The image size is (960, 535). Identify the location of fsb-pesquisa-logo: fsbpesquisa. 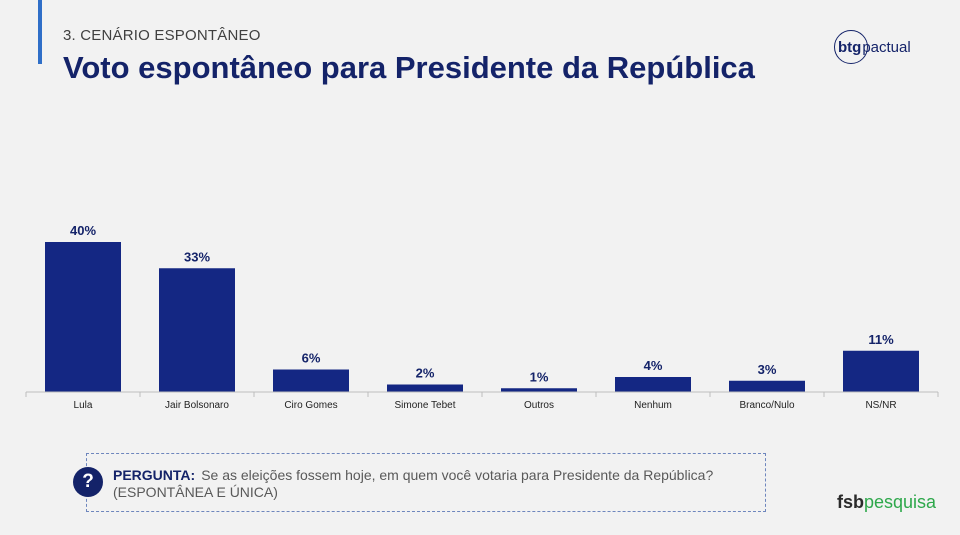
(886, 502).